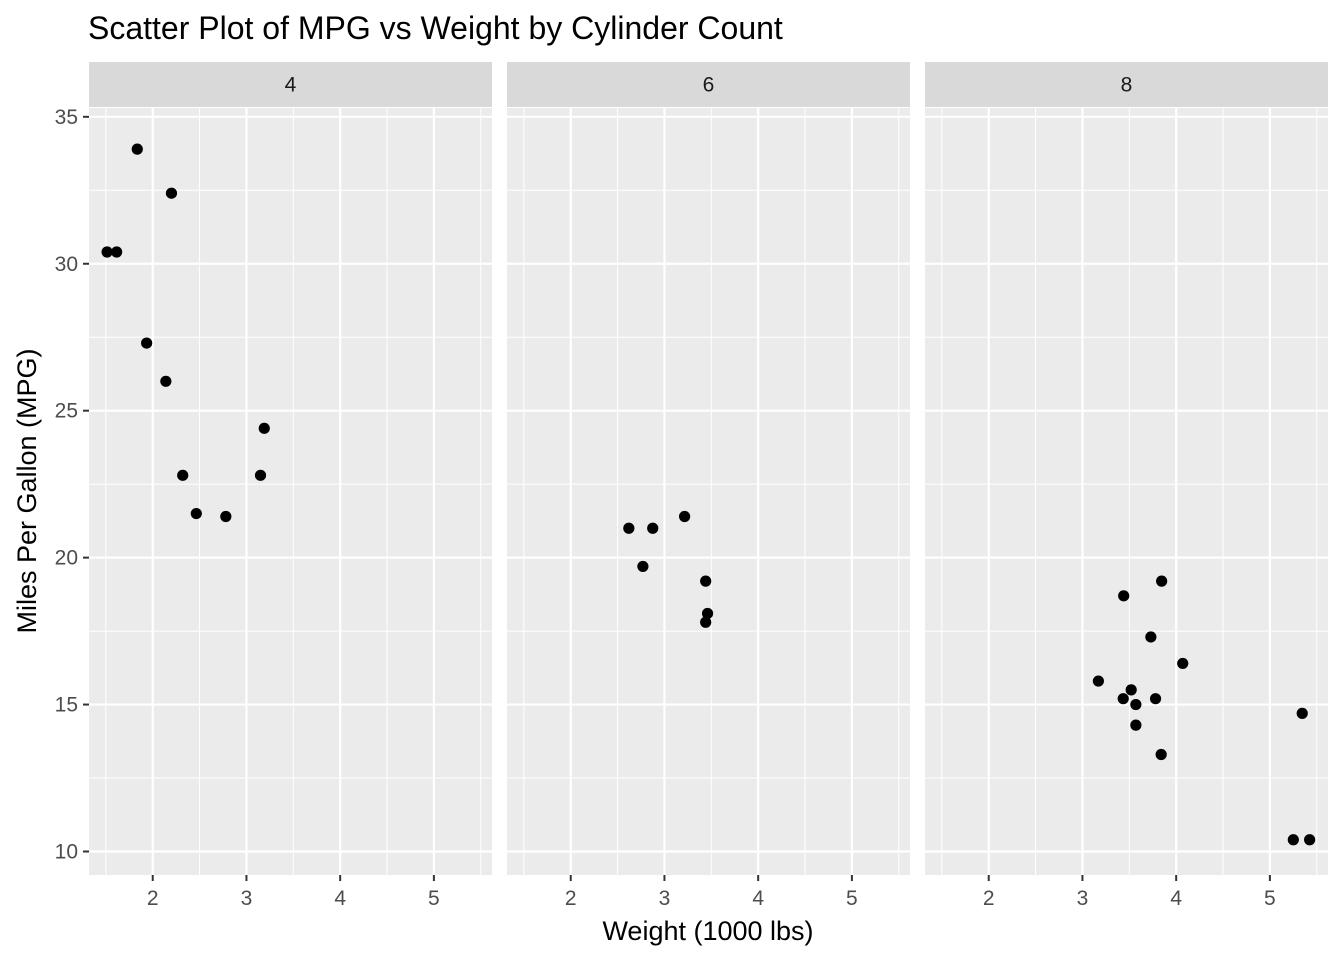  Describe the element at coordinates (66, 851) in the screenshot. I see `y-tick-label: 10` at that location.